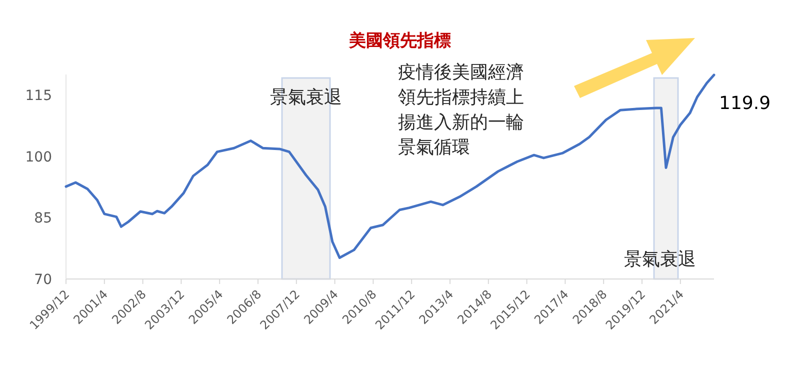  I want to click on y-tick-label: 100, so click(38, 157).